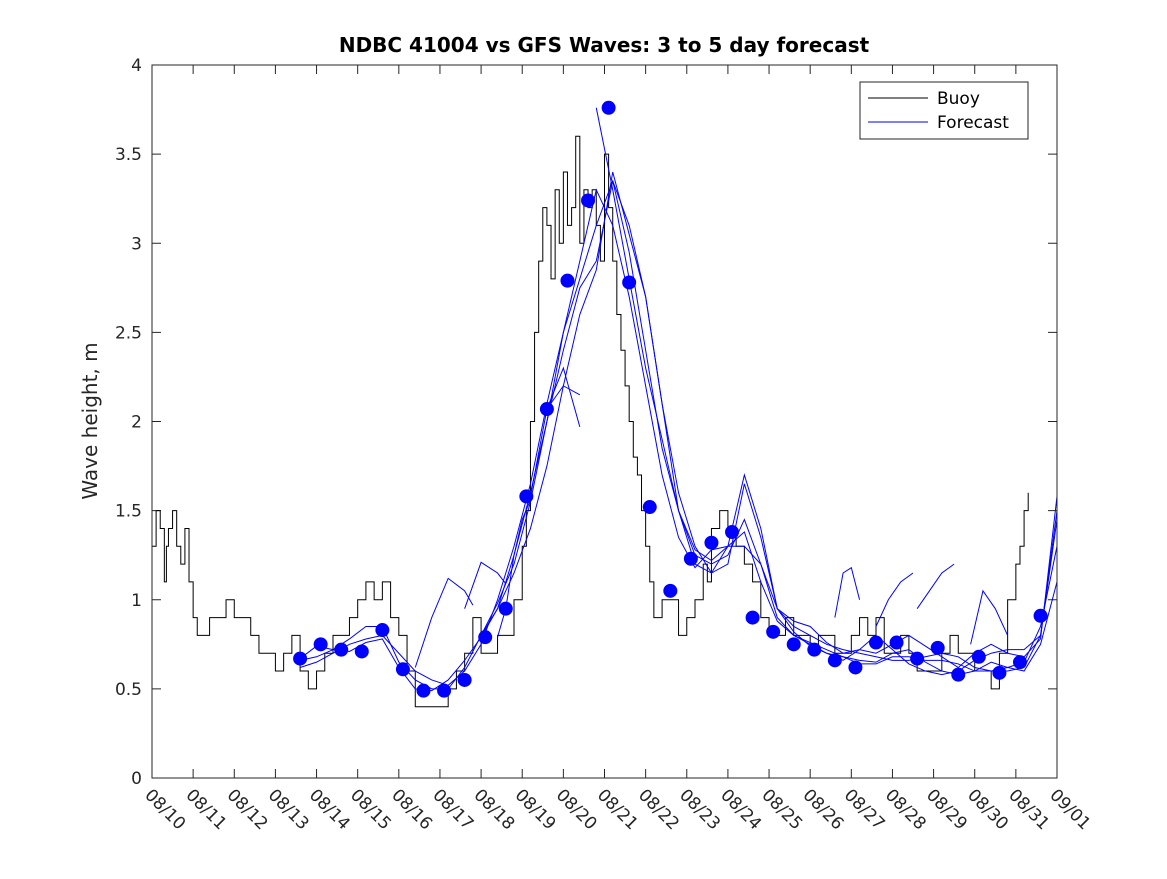 This screenshot has height=879, width=1167. Describe the element at coordinates (136, 779) in the screenshot. I see `y-tick-label-0: 0` at that location.